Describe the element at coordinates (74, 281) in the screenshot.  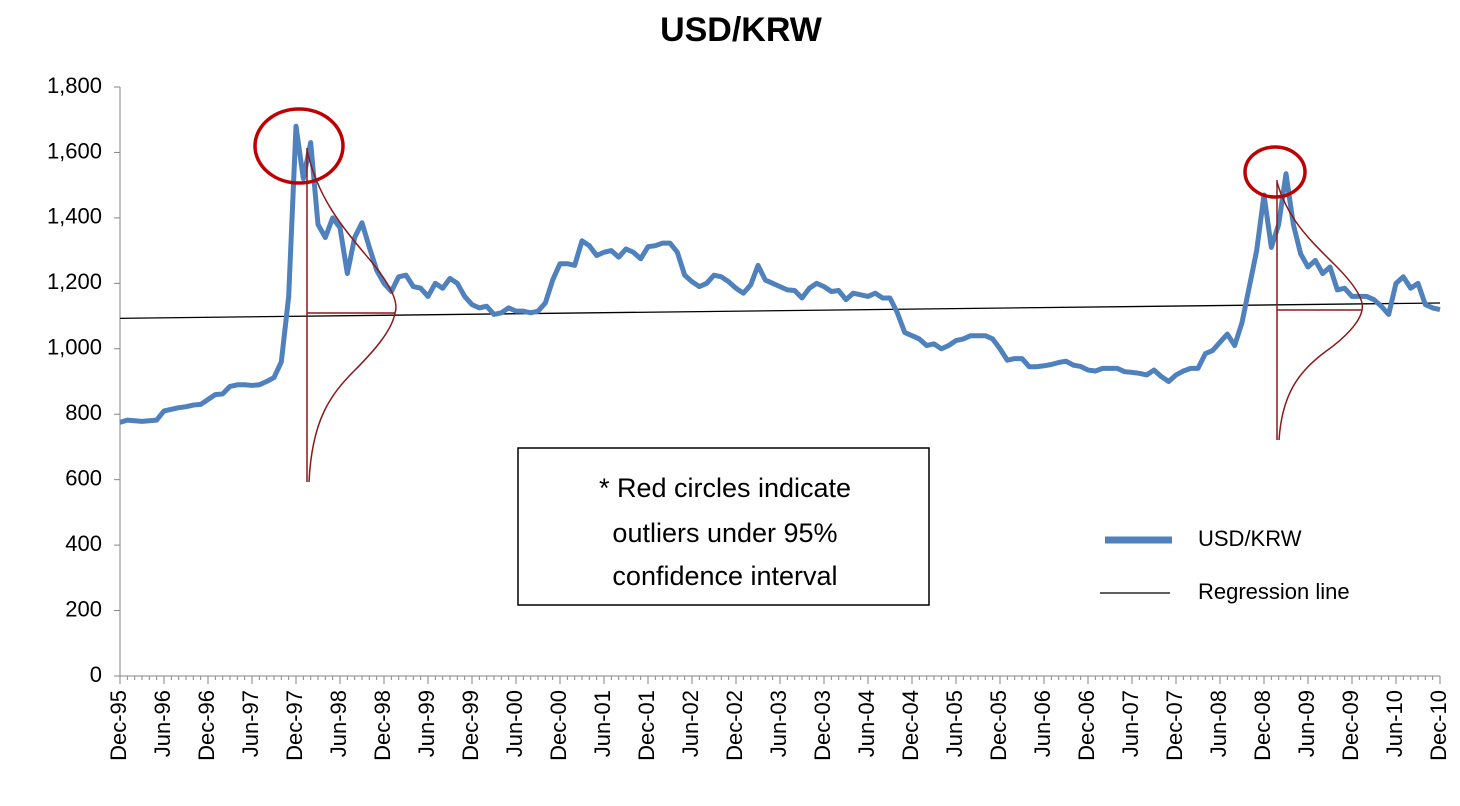
I see `y-tick-label: 1,200` at that location.